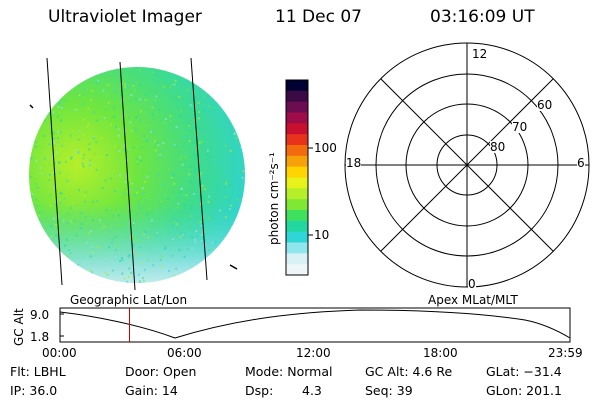  Describe the element at coordinates (34, 390) in the screenshot. I see `info-ip: IP: 36.0` at that location.